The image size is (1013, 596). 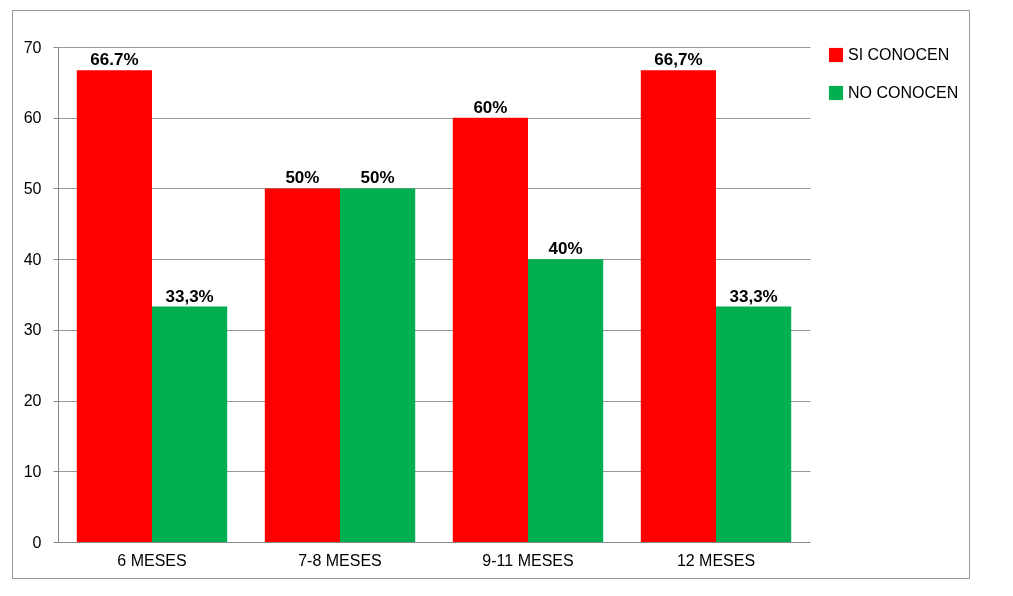 I want to click on data-label: 40%, so click(x=565, y=249).